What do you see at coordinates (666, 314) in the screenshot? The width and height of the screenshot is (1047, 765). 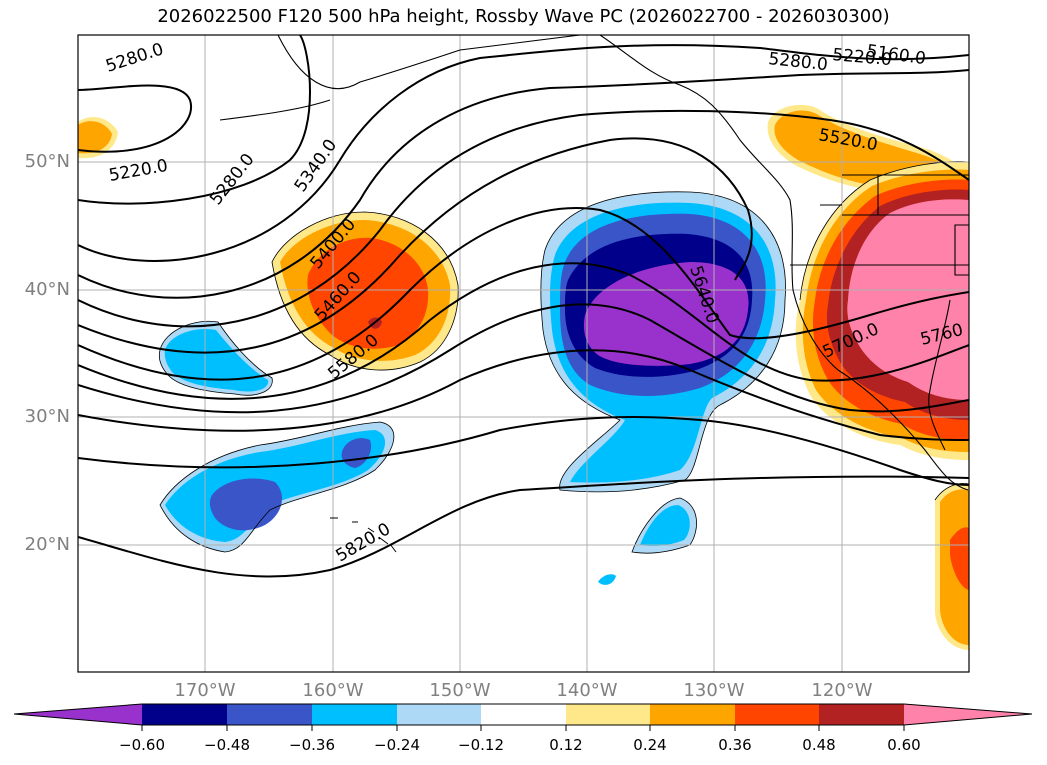 I see `neg-anomaly-purple` at bounding box center [666, 314].